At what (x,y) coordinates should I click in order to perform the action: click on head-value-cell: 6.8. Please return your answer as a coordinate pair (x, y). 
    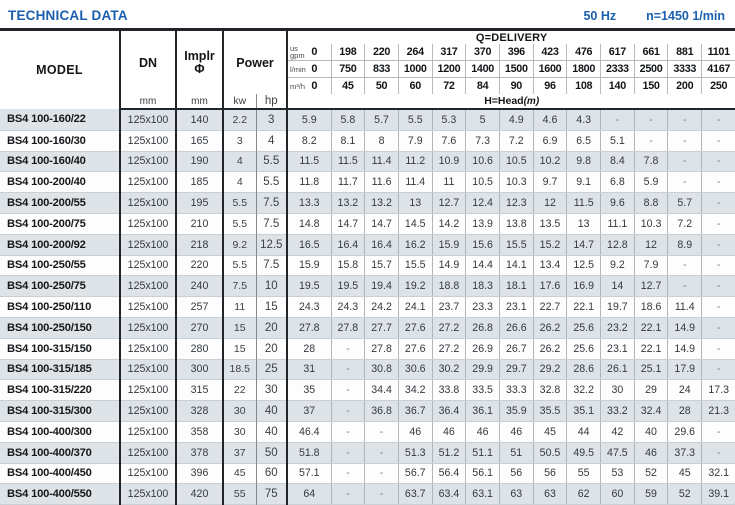
    Looking at the image, I should click on (617, 182).